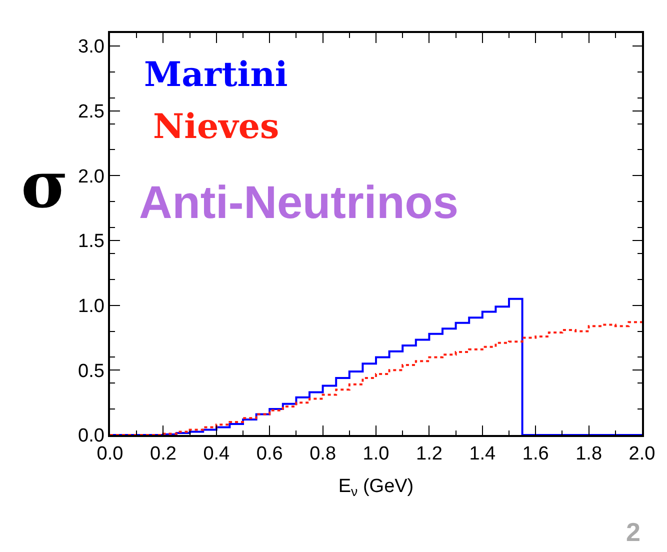  What do you see at coordinates (535, 454) in the screenshot?
I see `x-tick-label: 1.6` at bounding box center [535, 454].